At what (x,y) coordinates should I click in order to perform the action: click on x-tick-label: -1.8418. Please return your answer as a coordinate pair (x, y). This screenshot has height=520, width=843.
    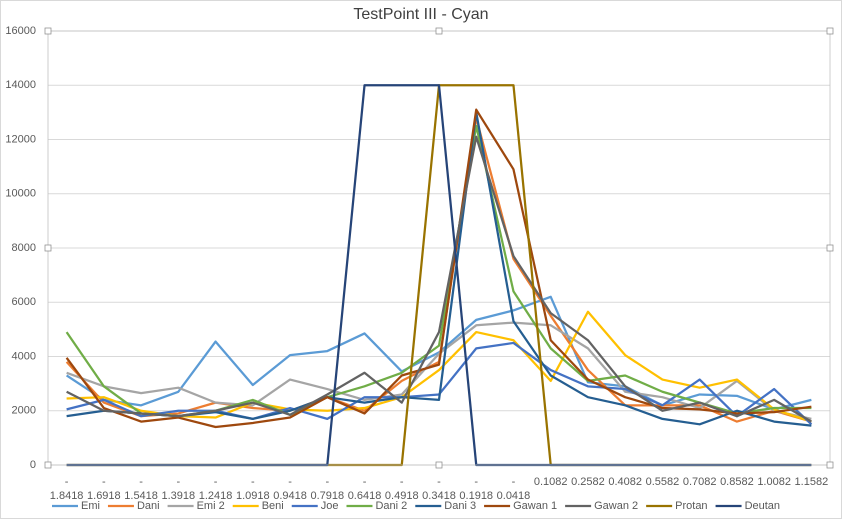
    Looking at the image, I should click on (67, 489).